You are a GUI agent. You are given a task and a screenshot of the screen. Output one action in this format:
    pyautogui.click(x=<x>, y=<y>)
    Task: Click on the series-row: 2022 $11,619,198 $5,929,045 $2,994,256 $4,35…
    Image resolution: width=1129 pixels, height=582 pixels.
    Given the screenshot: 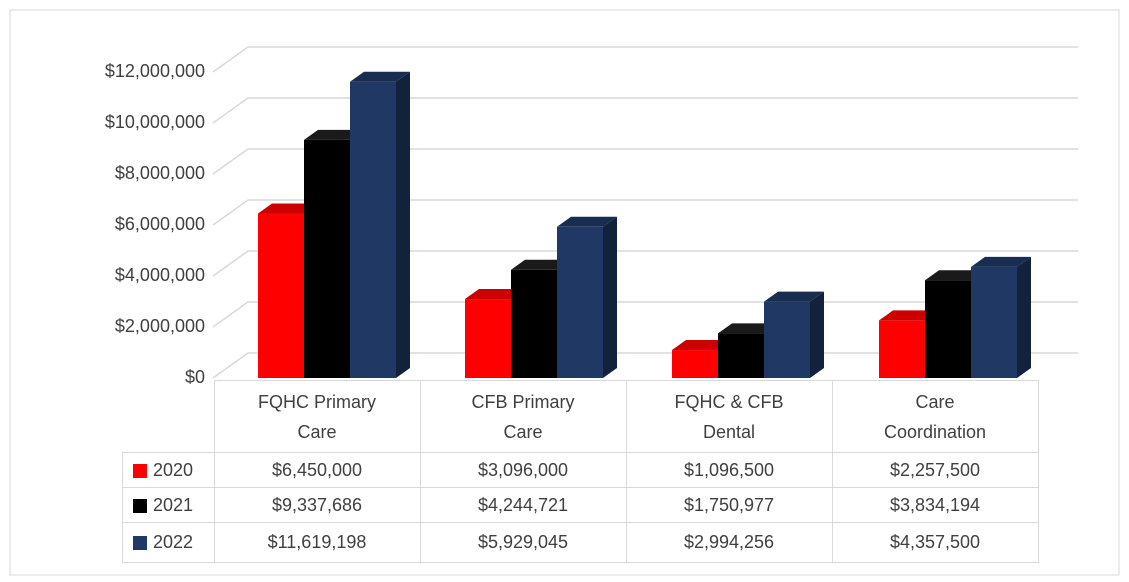 What is the action you would take?
    pyautogui.click(x=580, y=542)
    